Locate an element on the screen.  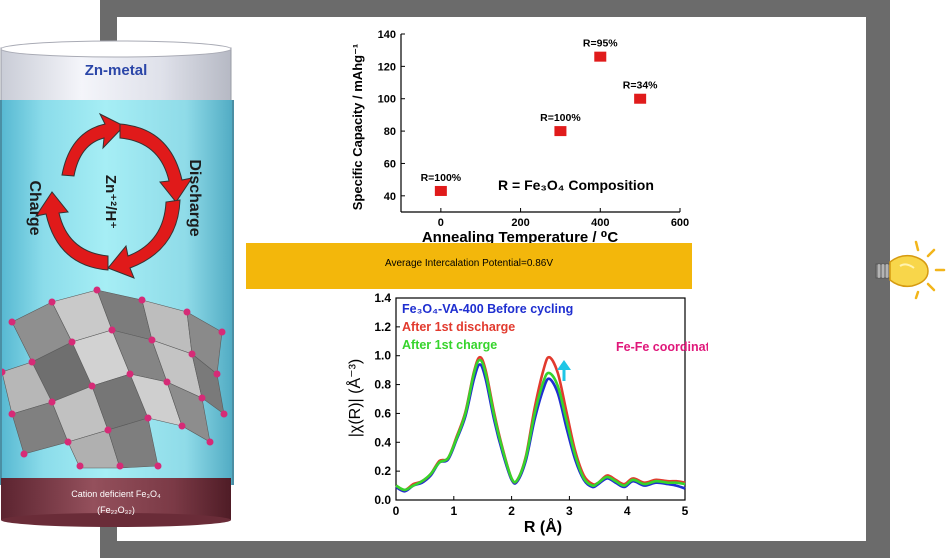
scatter-annotation: R = Fe₃O₄ Composition is located at coordinates (576, 185).